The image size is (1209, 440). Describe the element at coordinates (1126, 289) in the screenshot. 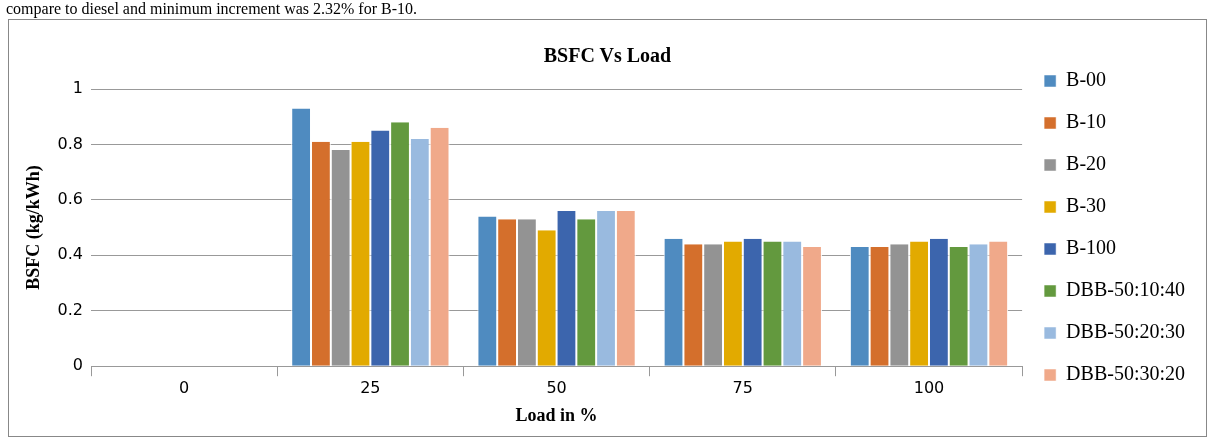

I see `legend-label: DBB-50:10:40` at that location.